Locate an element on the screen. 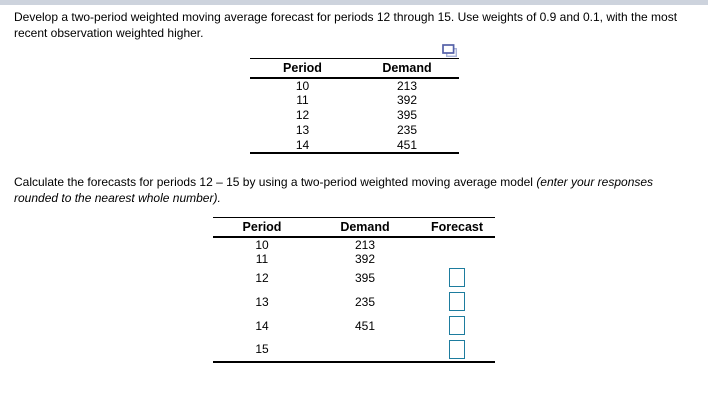  answer-table-row: 14 451 is located at coordinates (354, 326).